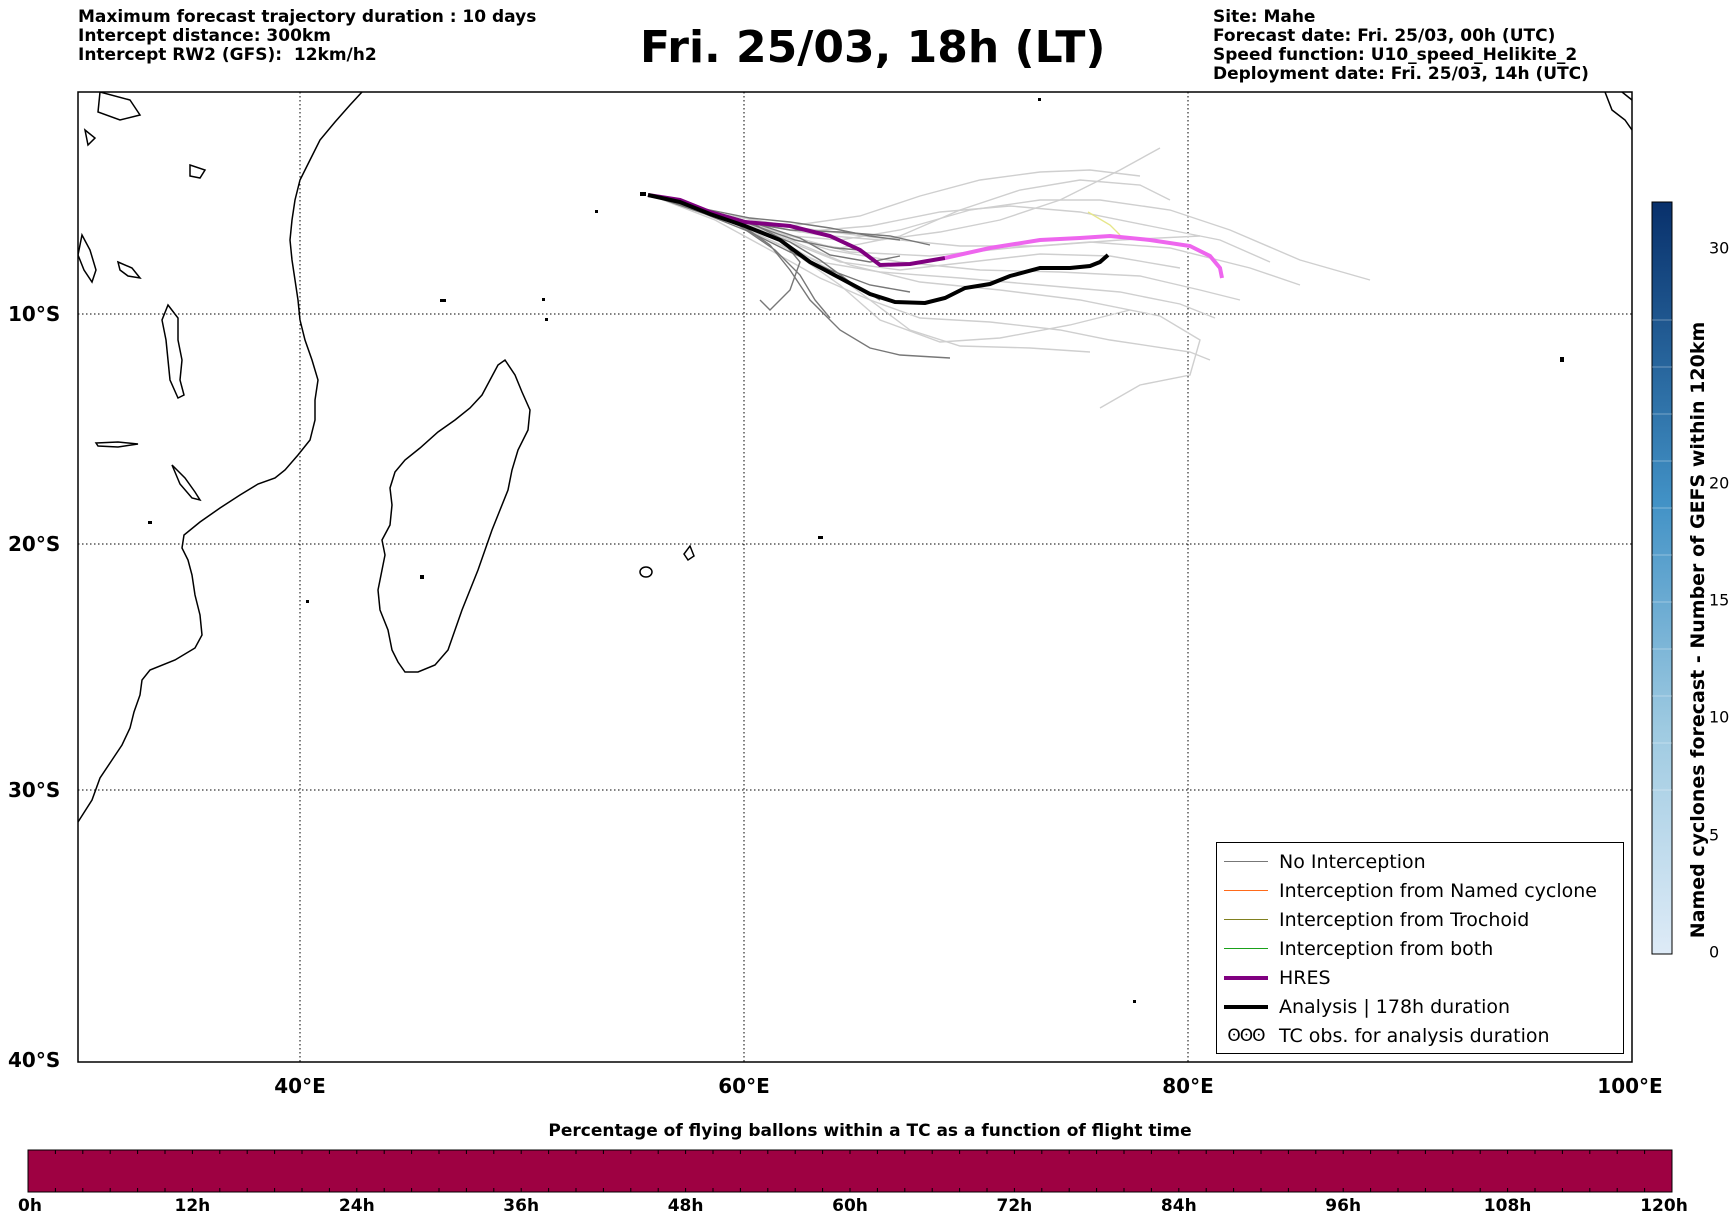 The width and height of the screenshot is (1734, 1223). I want to click on legend-label: HRES, so click(1305, 977).